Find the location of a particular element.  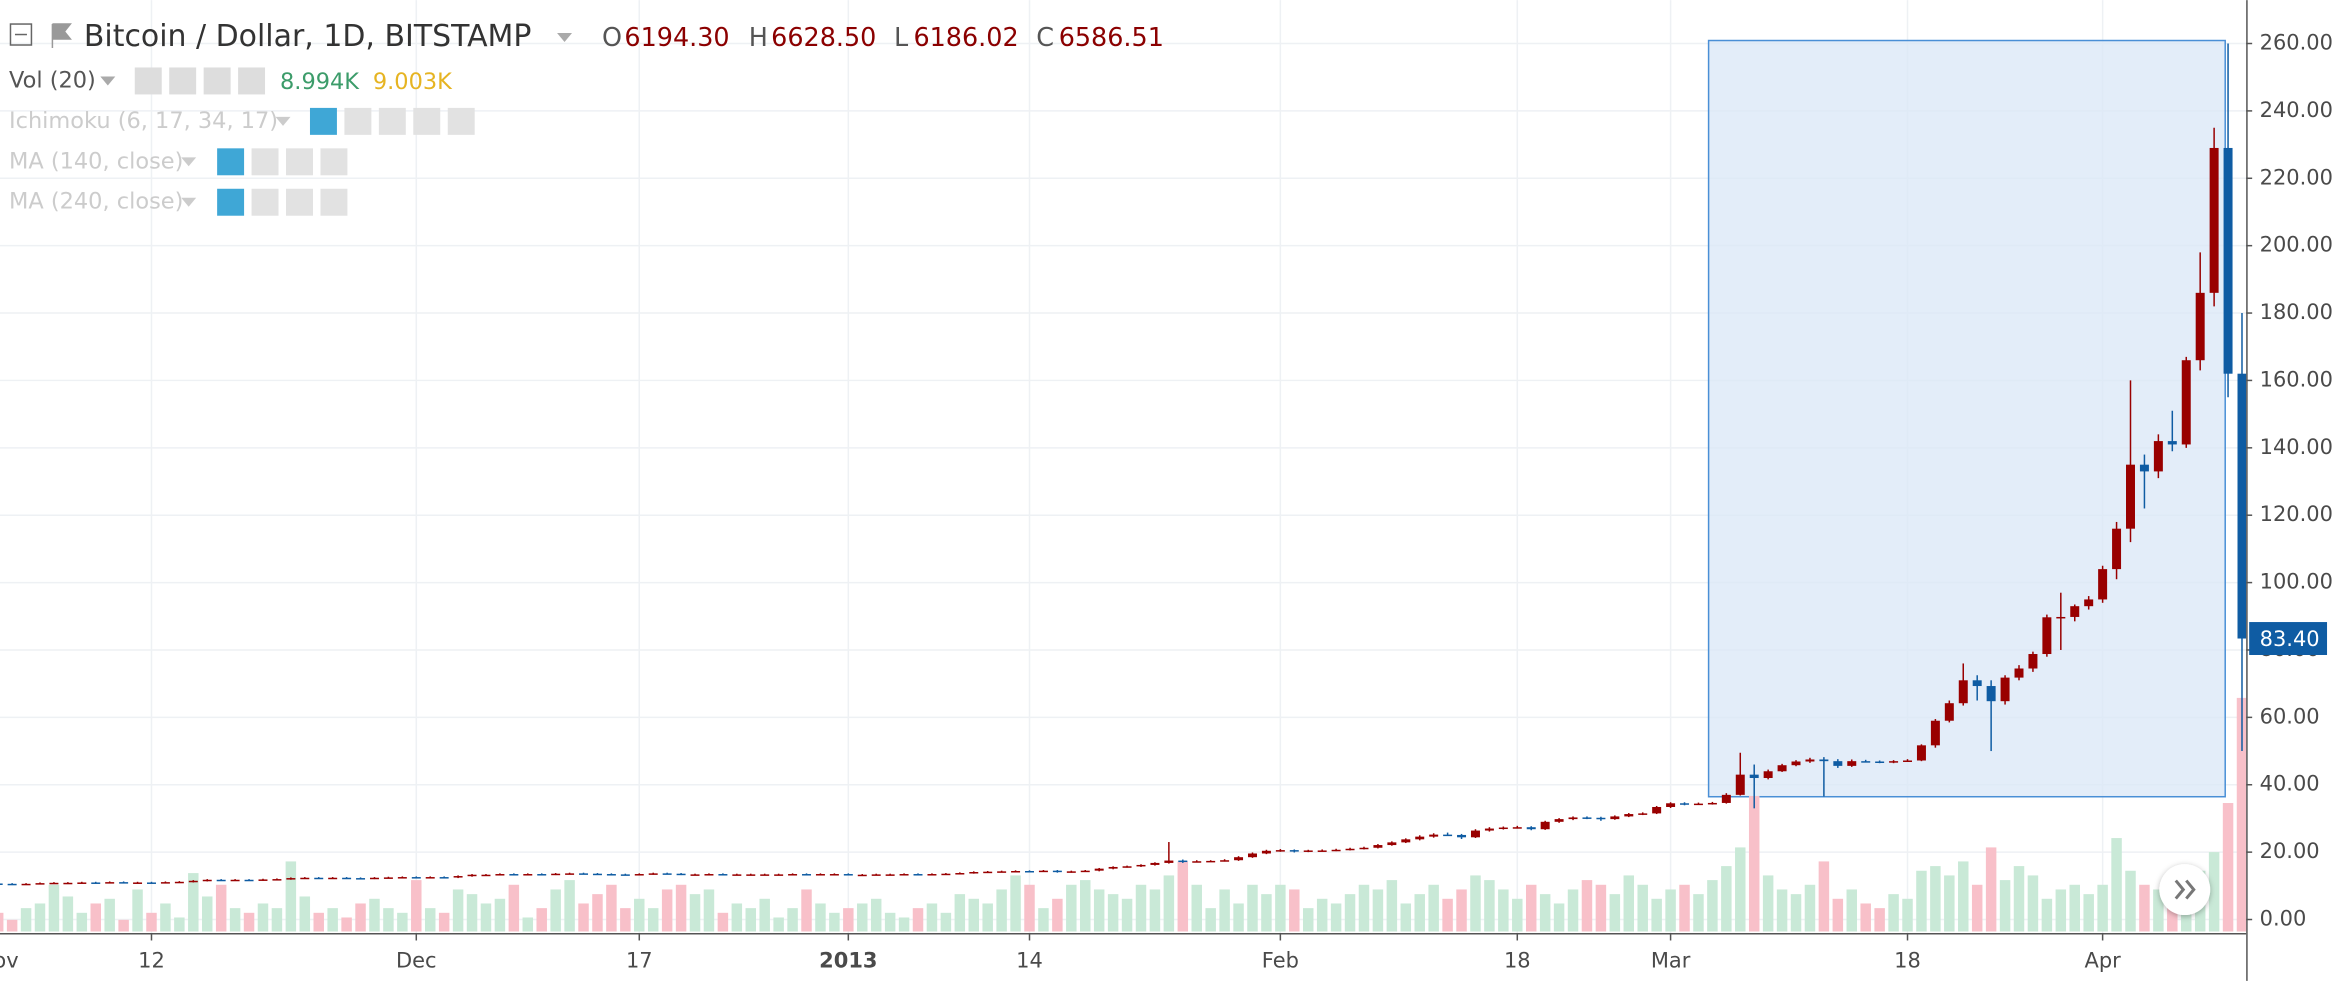

x-tick-label: 2013 is located at coordinates (848, 960).